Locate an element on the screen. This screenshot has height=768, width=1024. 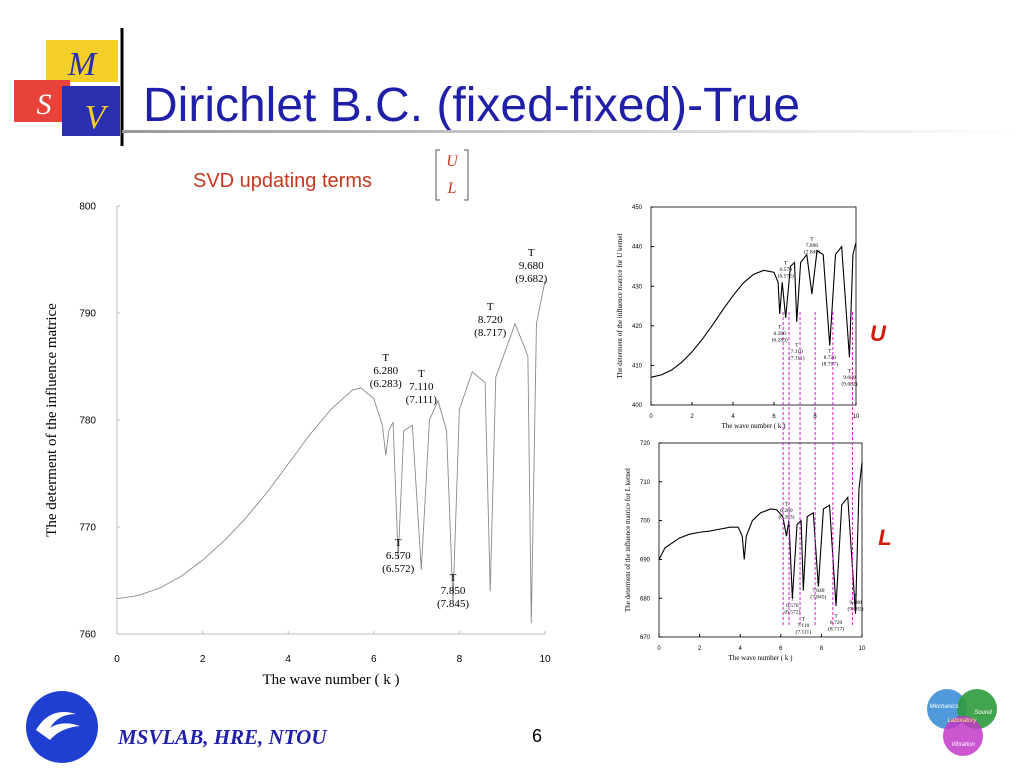
y-tick-label: 670 is located at coordinates (645, 638).